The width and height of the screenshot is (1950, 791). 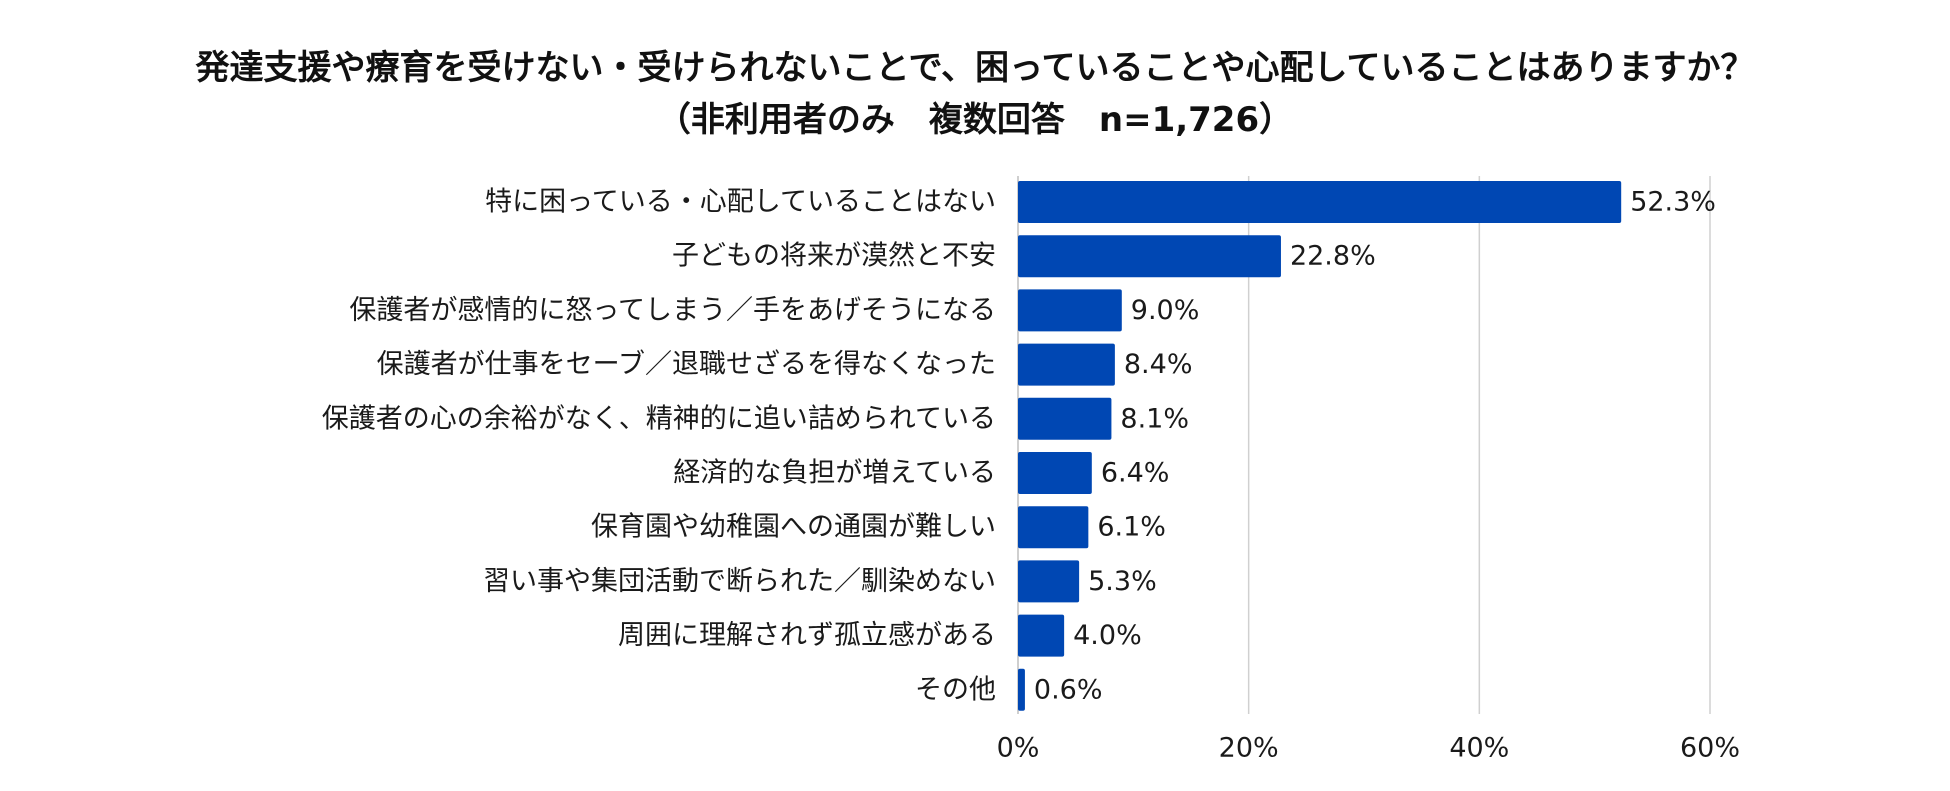 What do you see at coordinates (1131, 527) in the screenshot?
I see `data-label-6: 6.1%` at bounding box center [1131, 527].